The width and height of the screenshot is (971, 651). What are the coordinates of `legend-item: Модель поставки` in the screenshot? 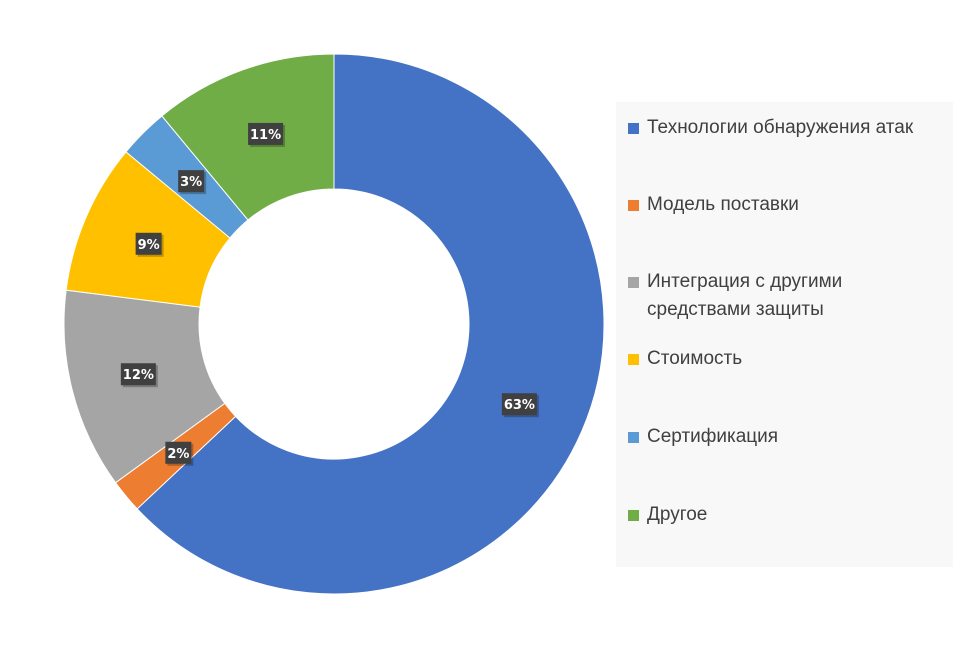 It's located at (713, 205).